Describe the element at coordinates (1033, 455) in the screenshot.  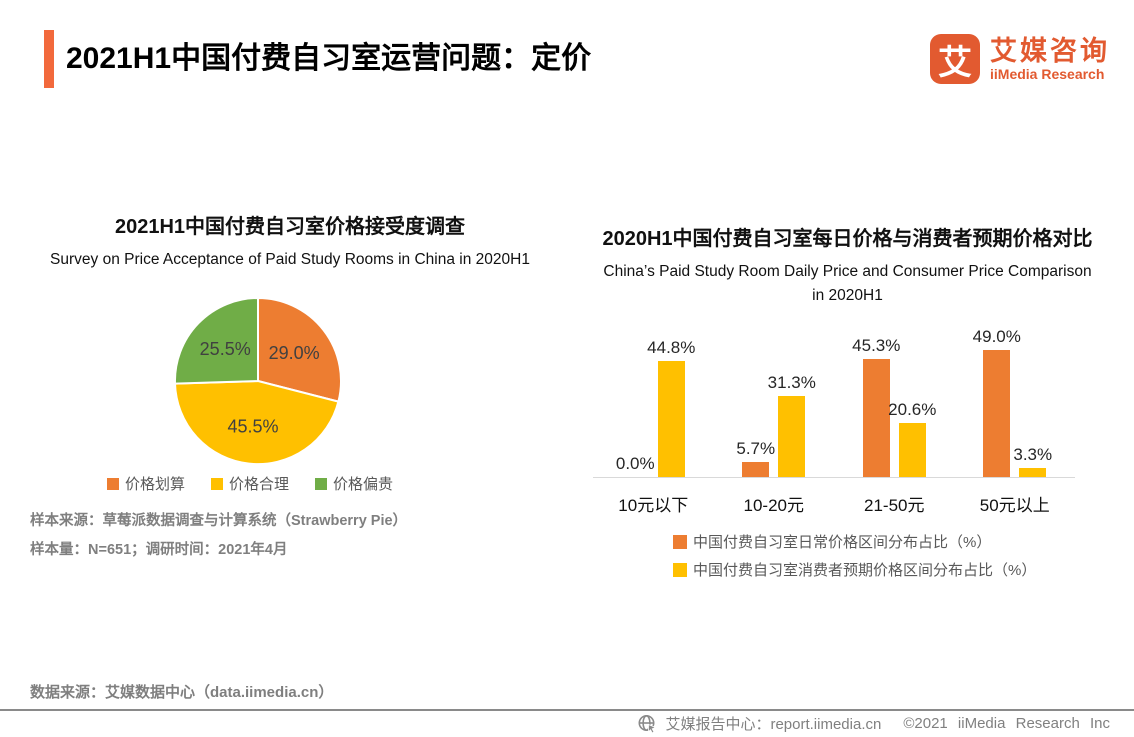
I see `bar-value-label: 3.3%` at that location.